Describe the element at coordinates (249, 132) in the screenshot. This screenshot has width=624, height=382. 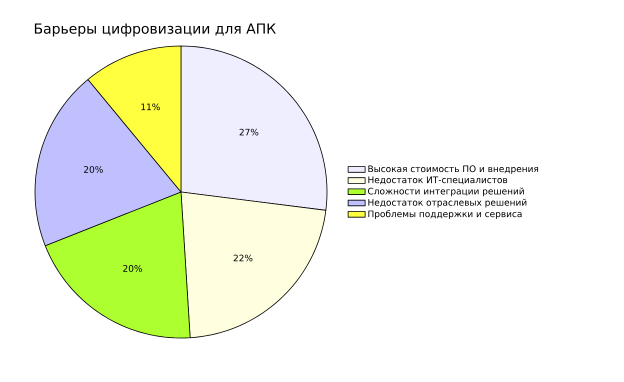
I see `data-label: 27%` at that location.